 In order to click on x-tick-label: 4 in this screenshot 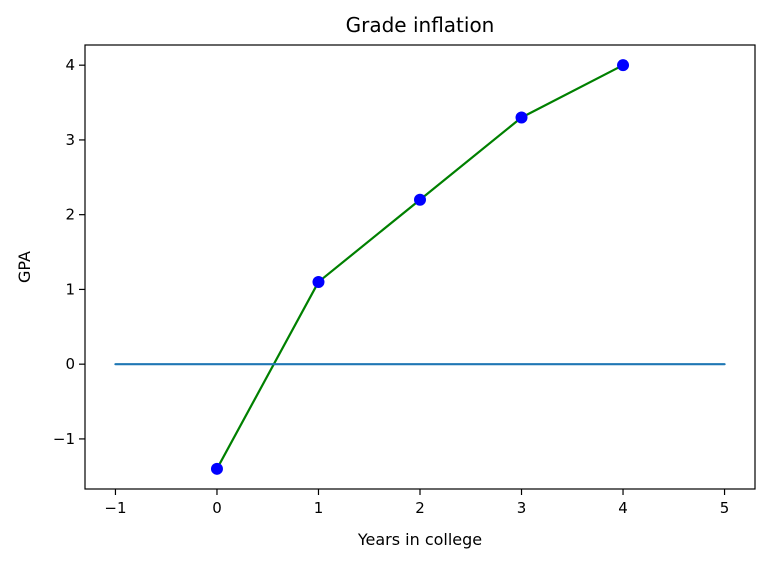, I will do `click(623, 508)`.